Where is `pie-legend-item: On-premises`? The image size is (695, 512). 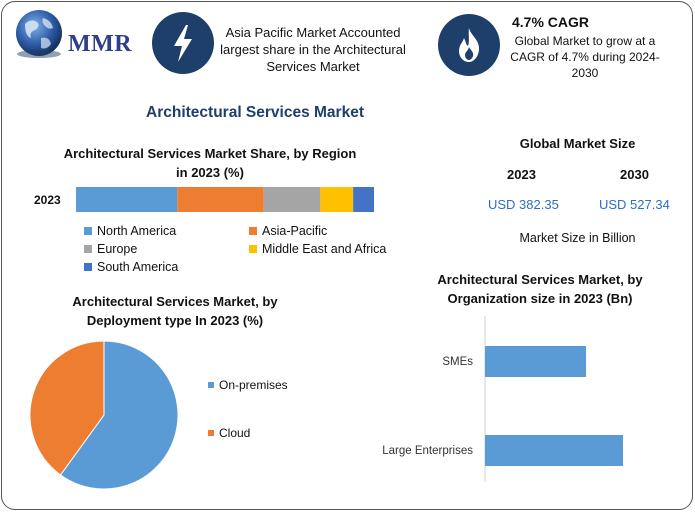 pie-legend-item: On-premises is located at coordinates (248, 385).